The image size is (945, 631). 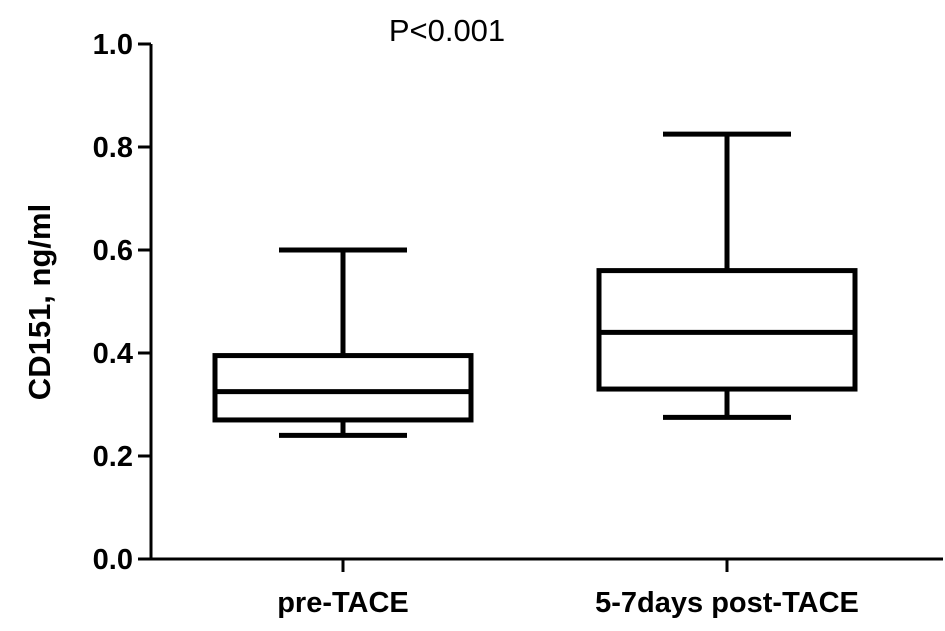 What do you see at coordinates (113, 148) in the screenshot?
I see `y-tick-label: 0.8` at bounding box center [113, 148].